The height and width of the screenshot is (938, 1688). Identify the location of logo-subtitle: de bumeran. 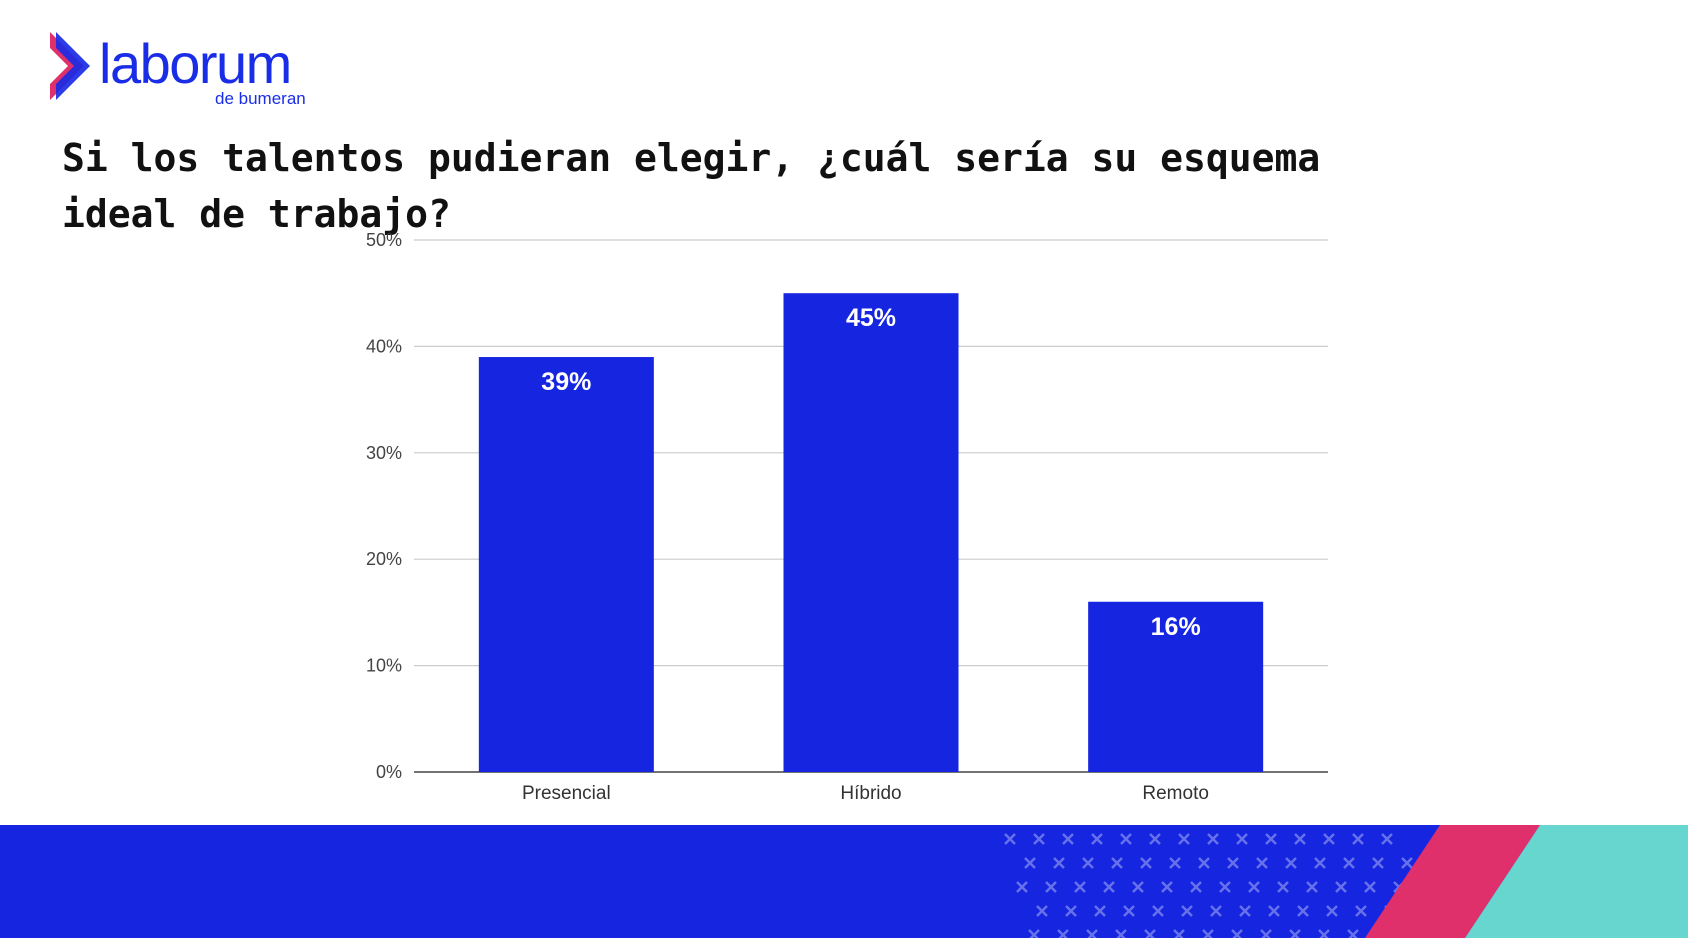
(260, 98).